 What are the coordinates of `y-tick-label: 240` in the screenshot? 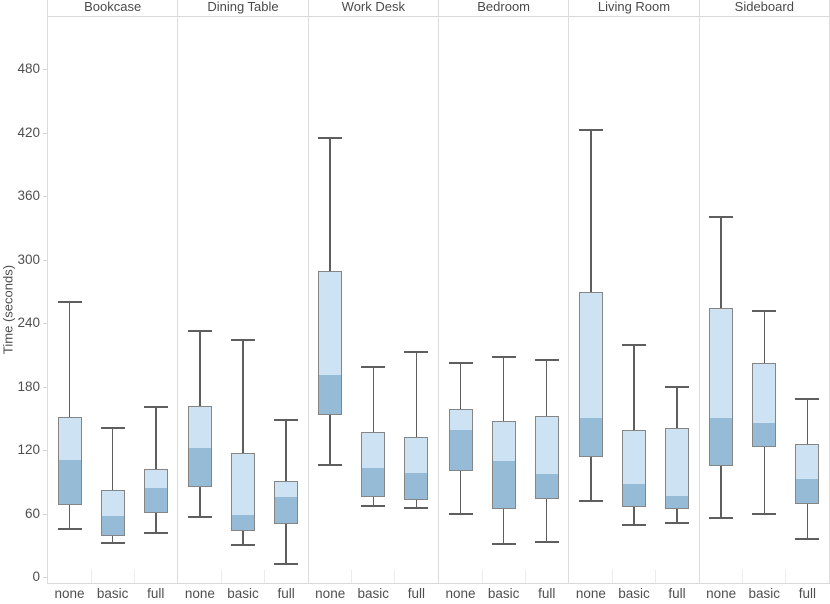 It's located at (28, 322).